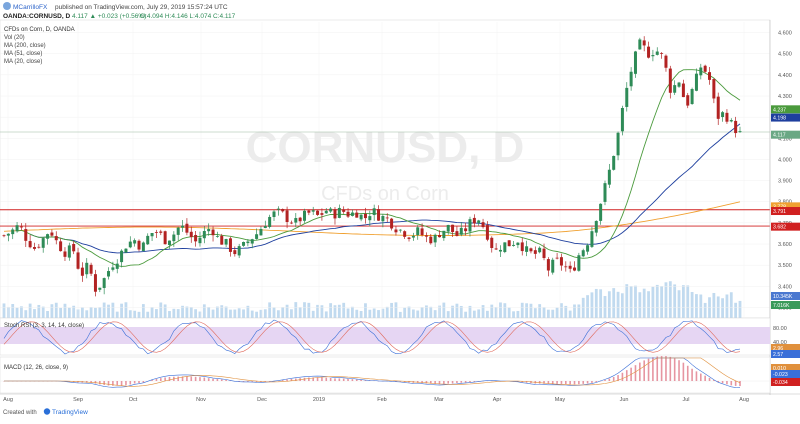  Describe the element at coordinates (109, 16) in the screenshot. I see `change-text: 4.117 ▲ +0.023 (+0.56%)` at that location.